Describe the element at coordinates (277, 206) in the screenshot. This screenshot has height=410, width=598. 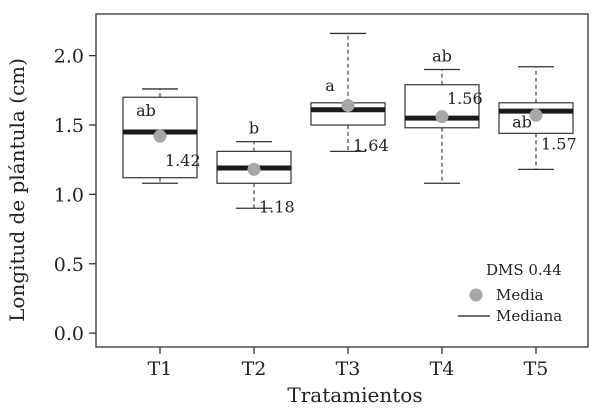
I see `mean-value-label: 1.18` at that location.